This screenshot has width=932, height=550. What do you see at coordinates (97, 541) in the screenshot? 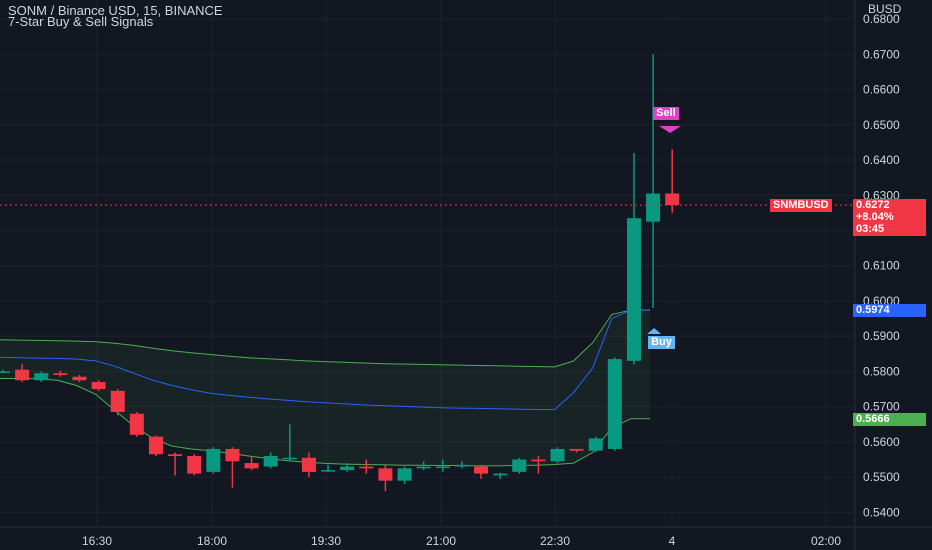
I see `x-tick-label: 16:30` at bounding box center [97, 541].